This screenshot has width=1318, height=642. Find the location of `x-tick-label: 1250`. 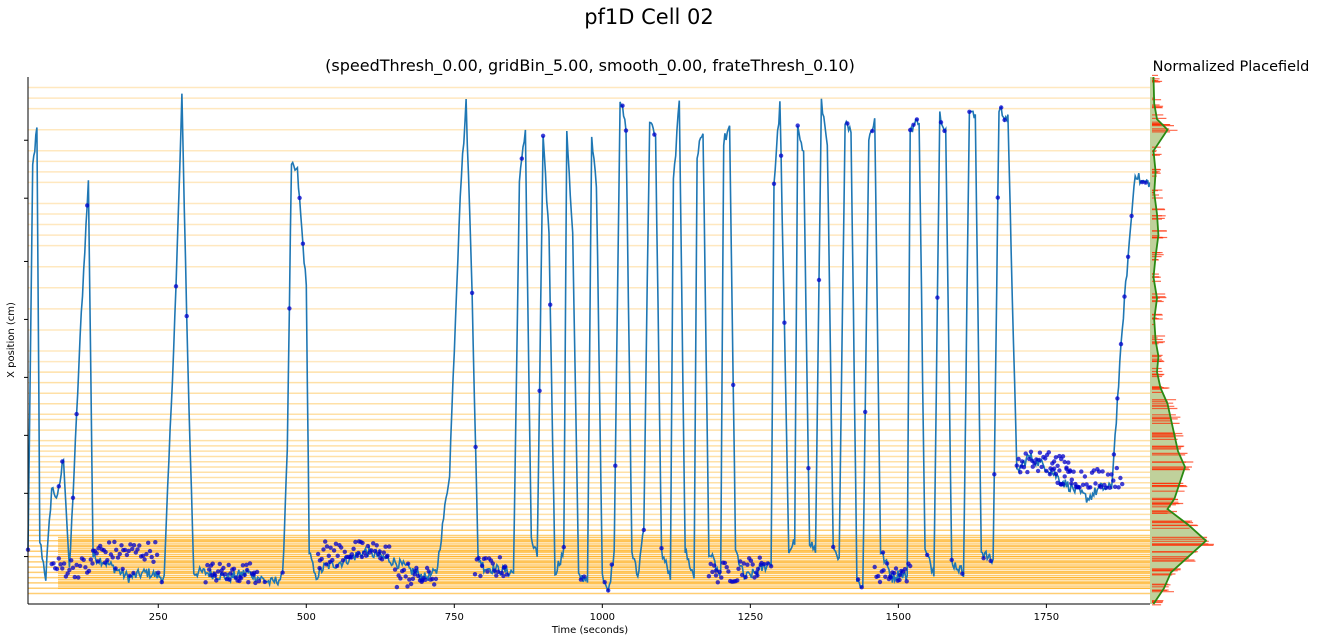

x-tick-label: 1250 is located at coordinates (750, 617).